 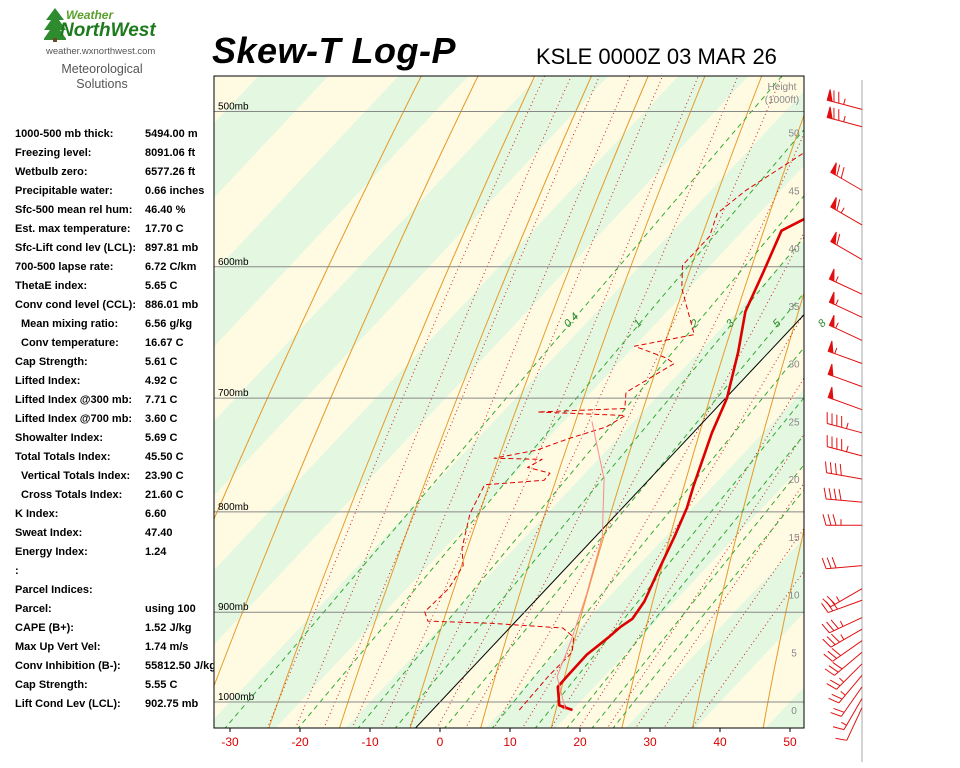 What do you see at coordinates (51, 362) in the screenshot?
I see `index-label: Cap Strength:` at bounding box center [51, 362].